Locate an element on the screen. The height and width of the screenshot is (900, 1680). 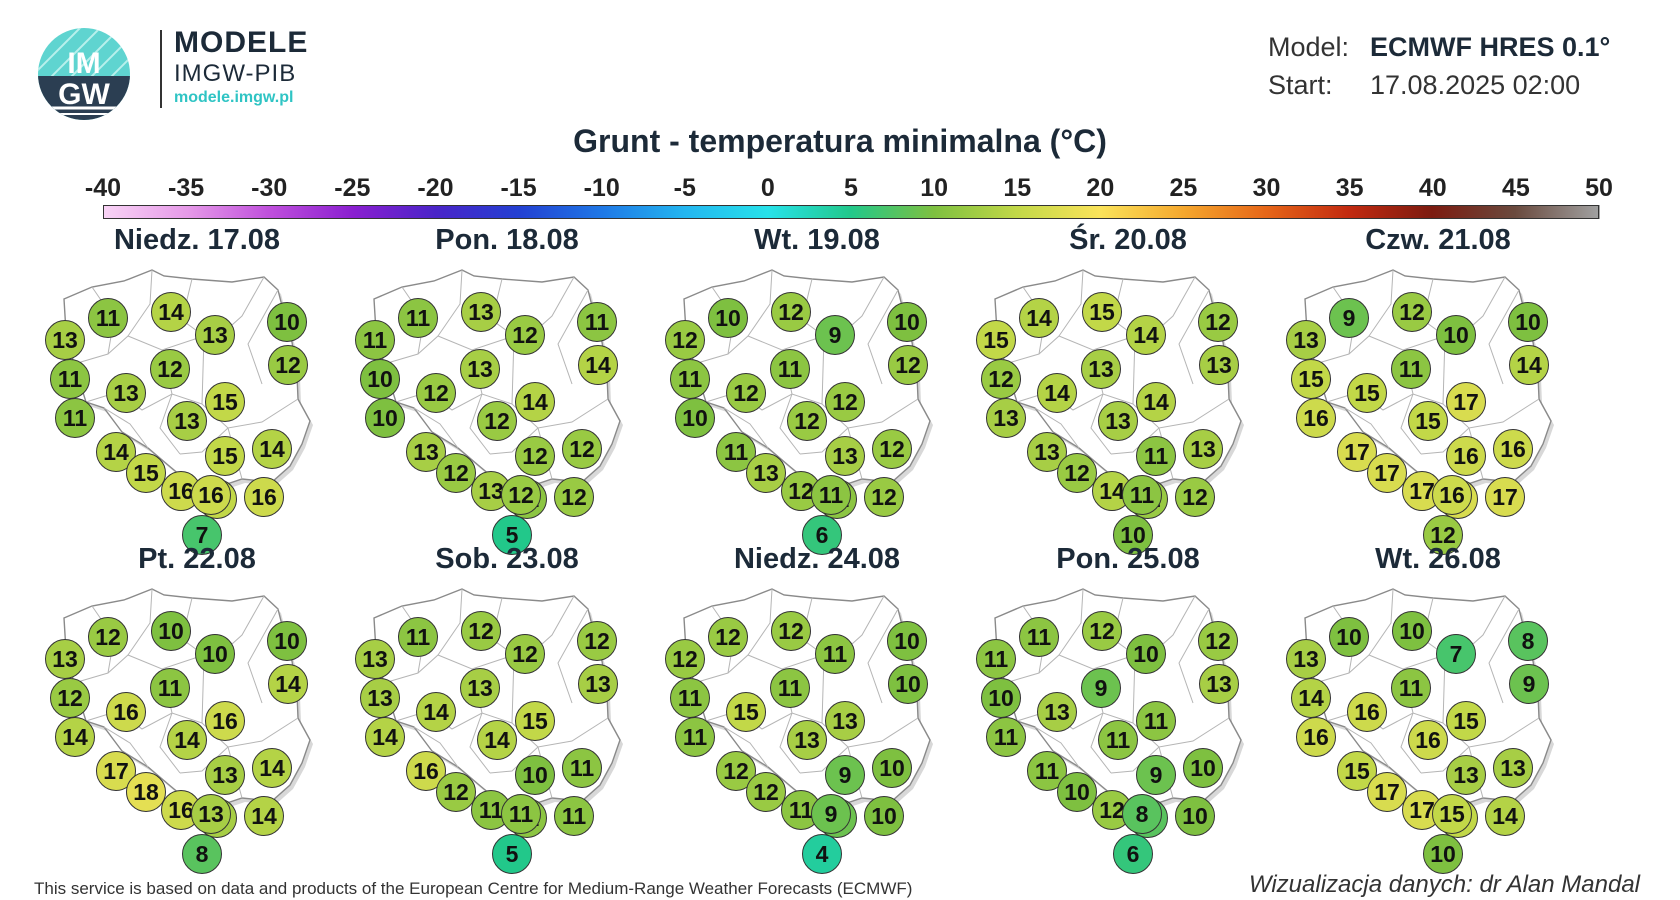
temperature-bubble: 6 is located at coordinates (822, 535).